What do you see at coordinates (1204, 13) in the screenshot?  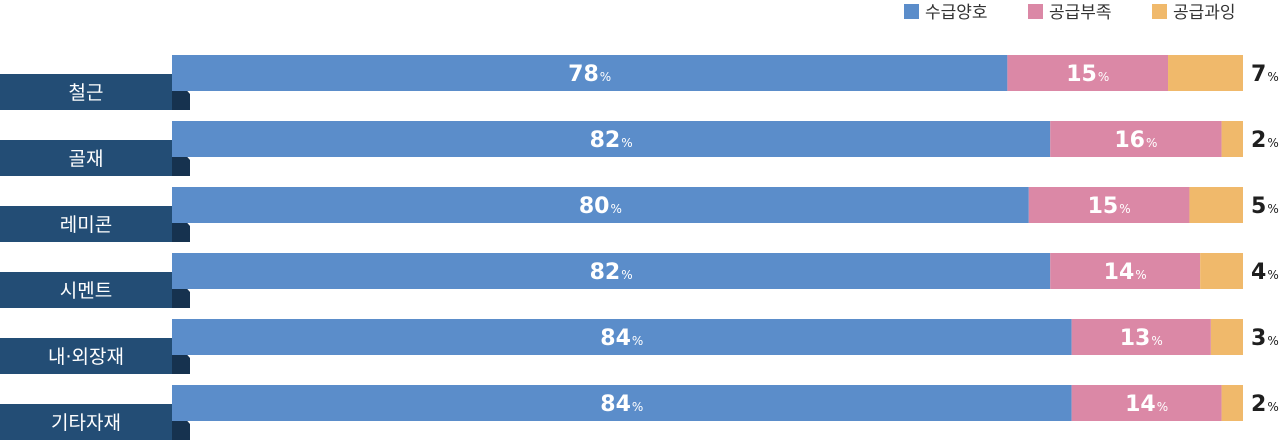 I see `legend-label-2: 공급과잉` at bounding box center [1204, 13].